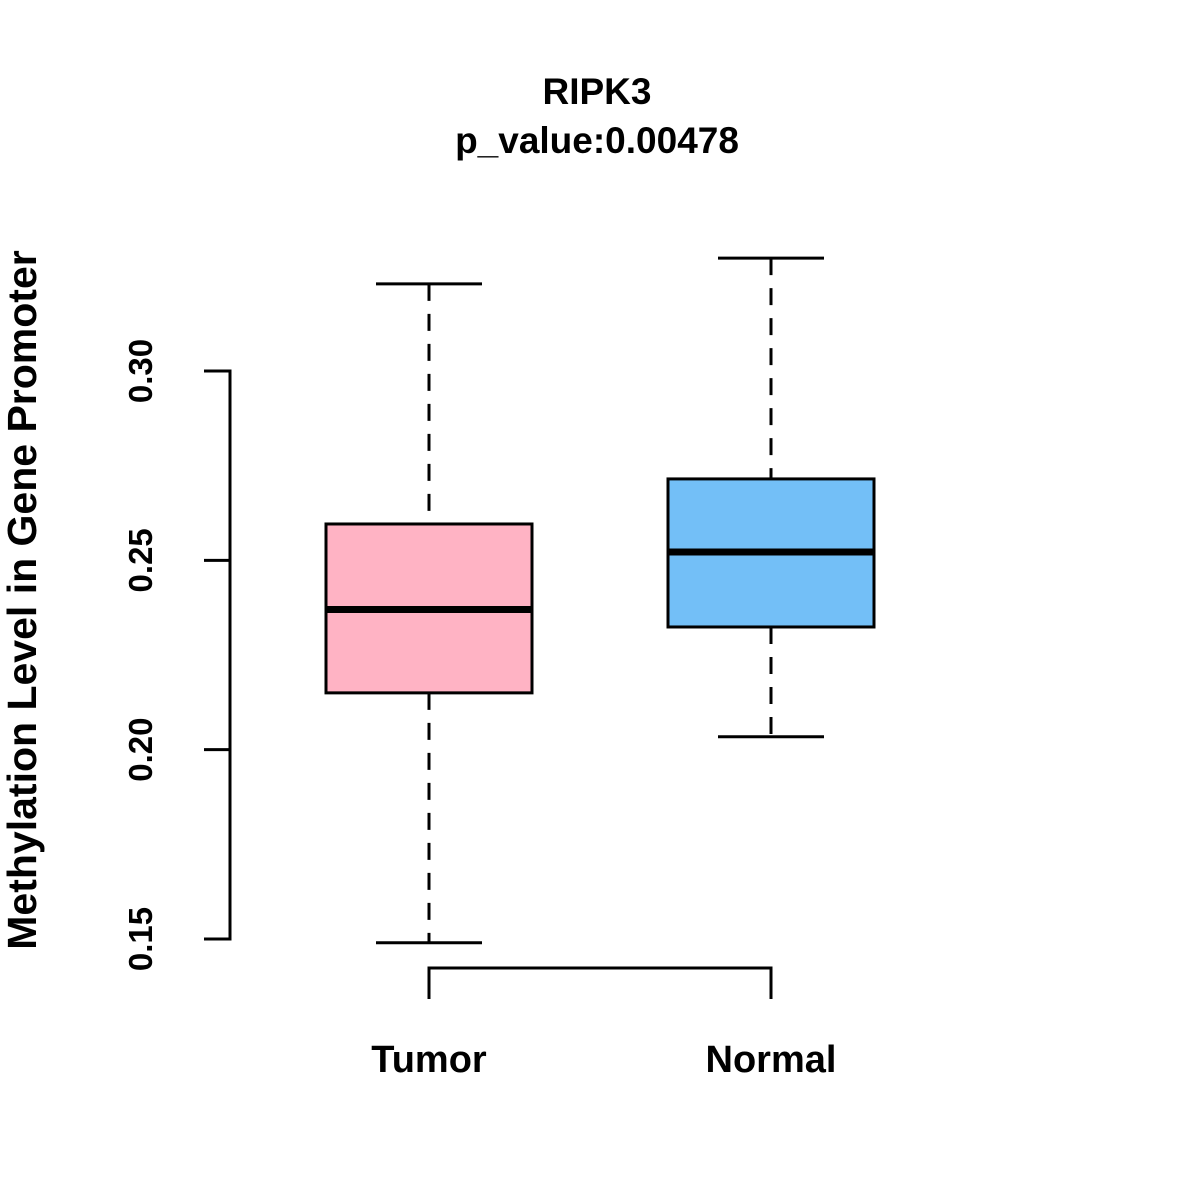 Image resolution: width=1200 pixels, height=1200 pixels. What do you see at coordinates (597, 91) in the screenshot?
I see `chart-title: RIPK3` at bounding box center [597, 91].